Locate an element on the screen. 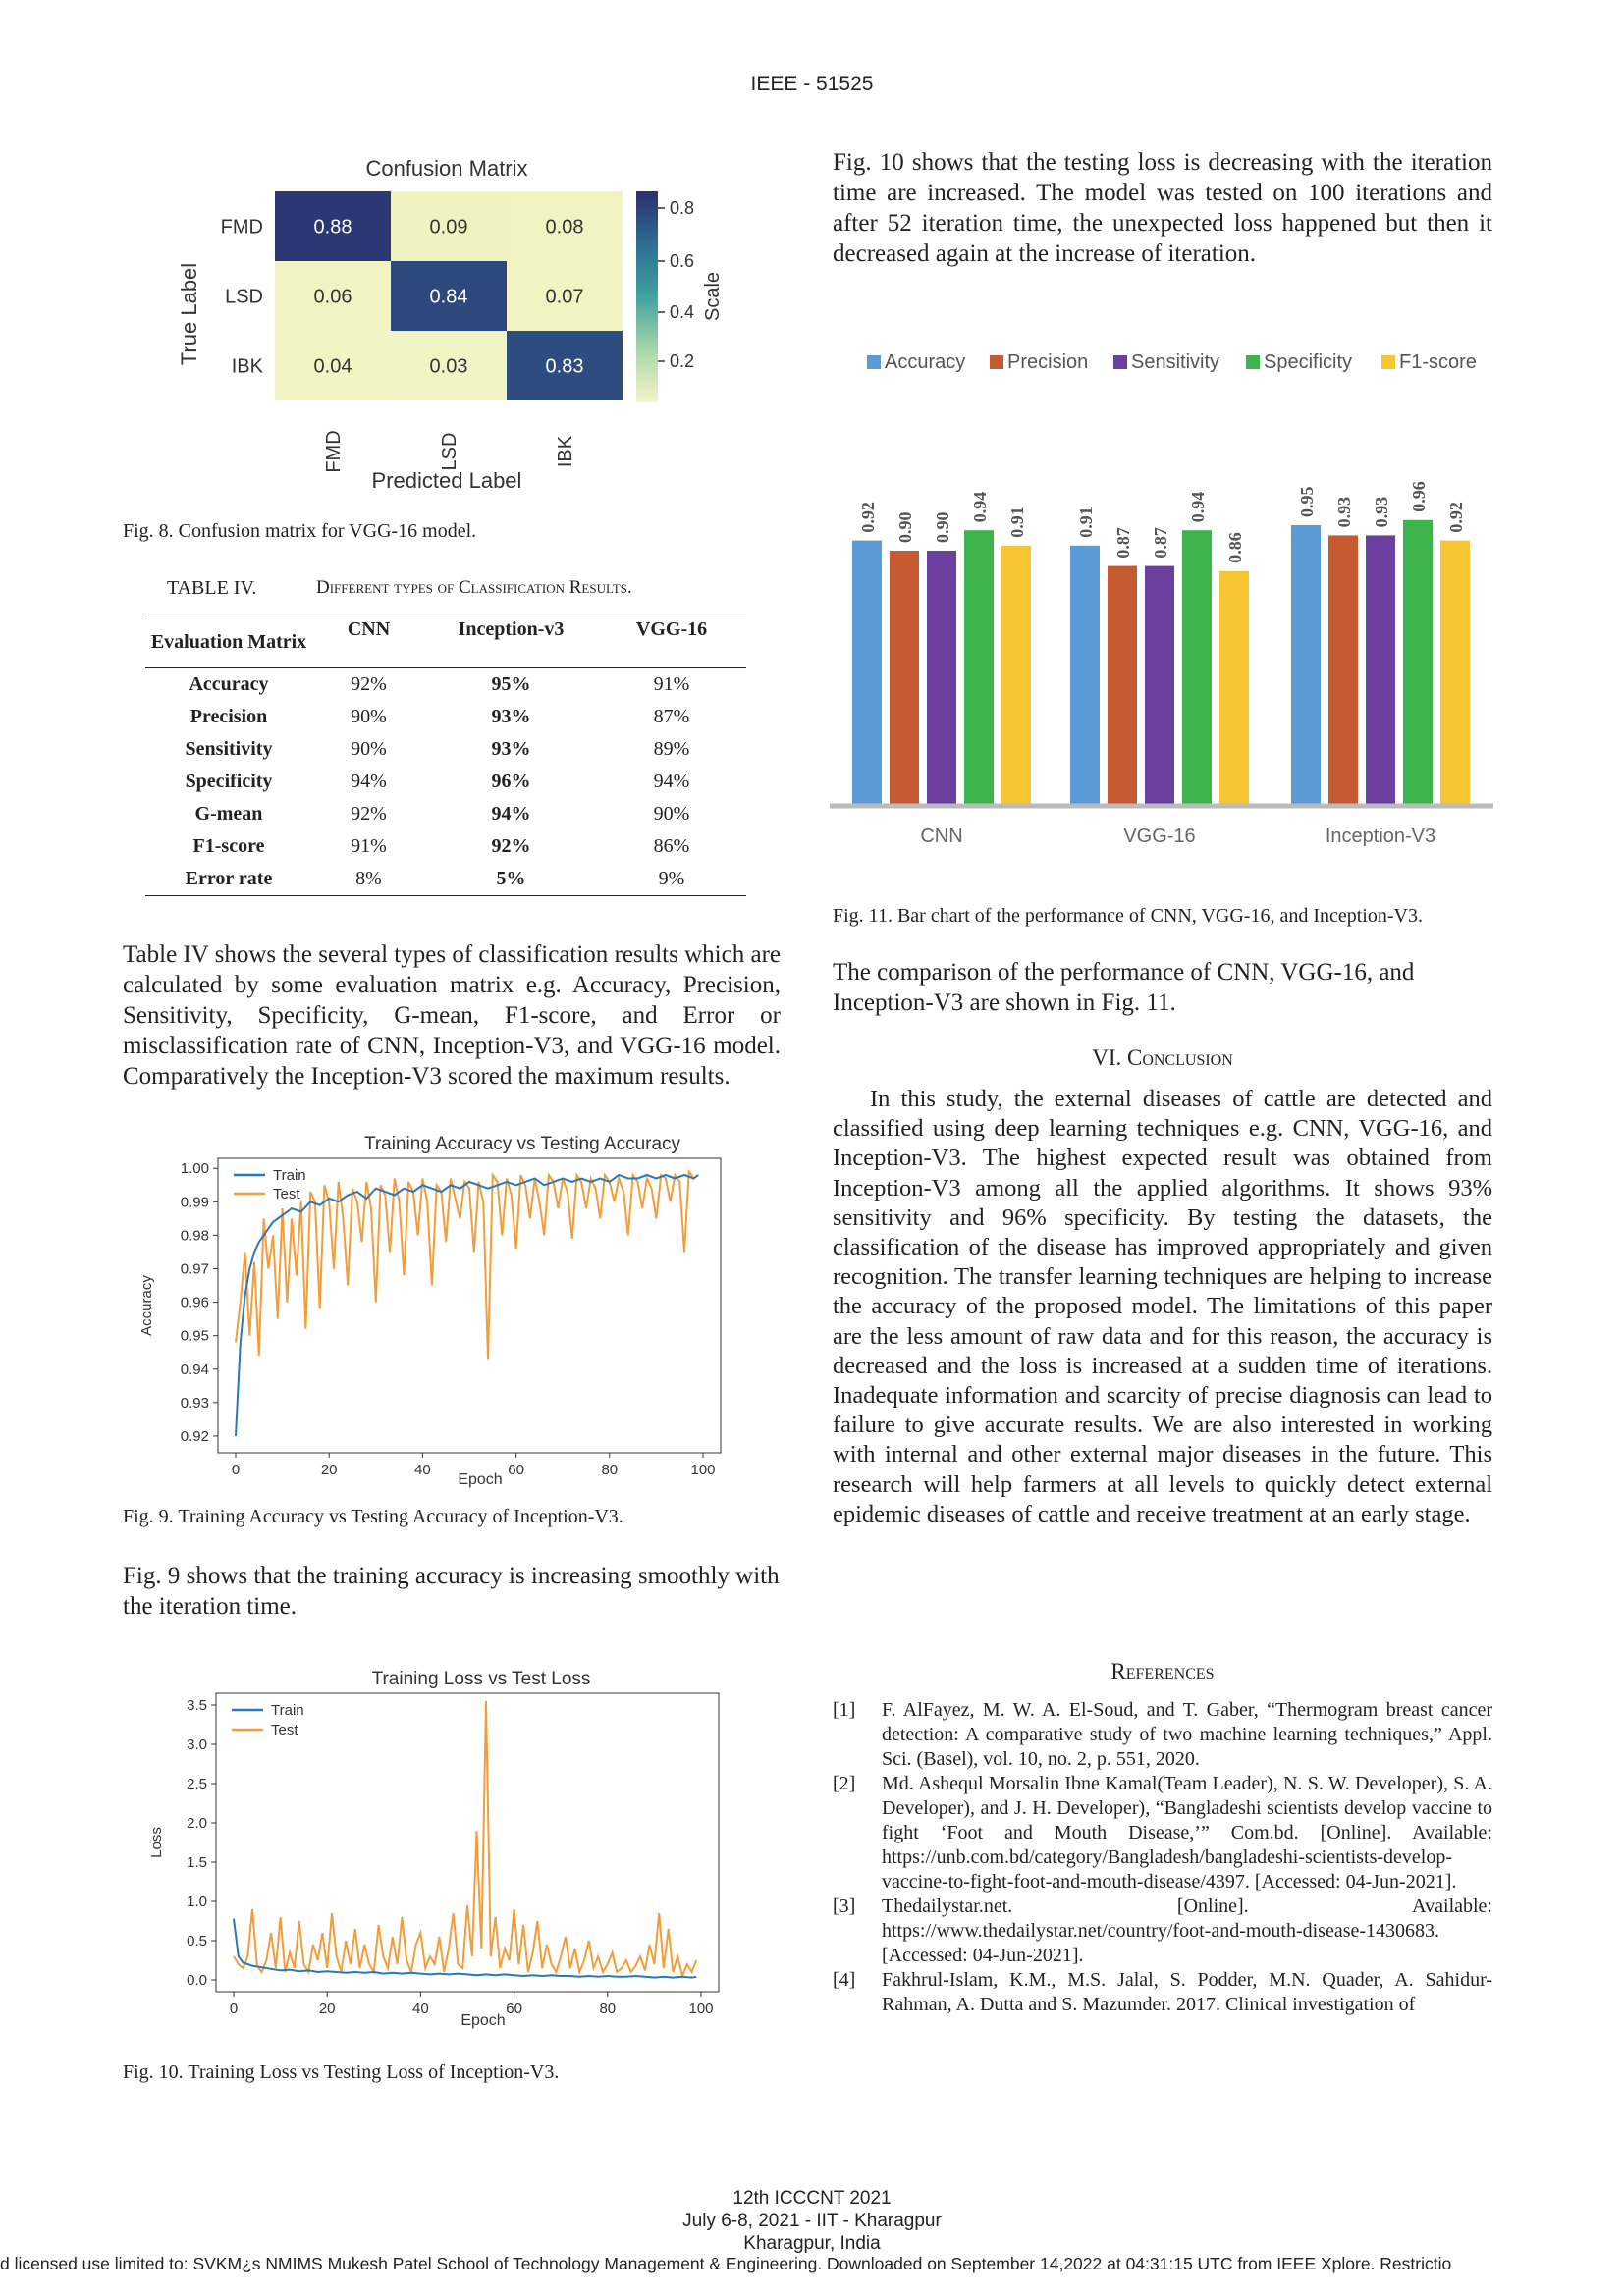  fig10-legend-test: Test is located at coordinates (284, 1730).